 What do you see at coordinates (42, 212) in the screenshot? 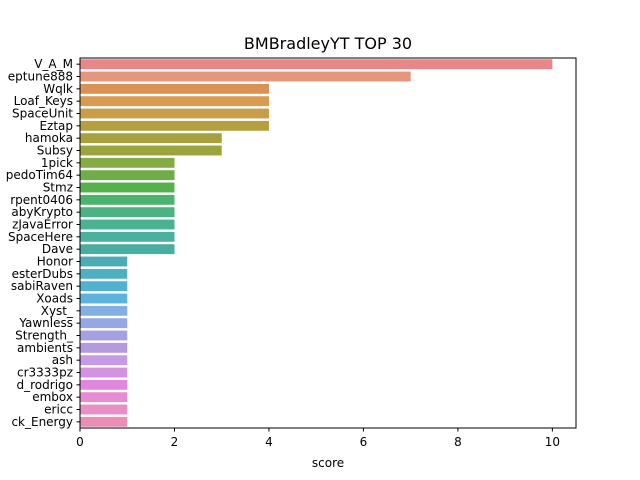
I see `category-label: abyKrypto` at bounding box center [42, 212].